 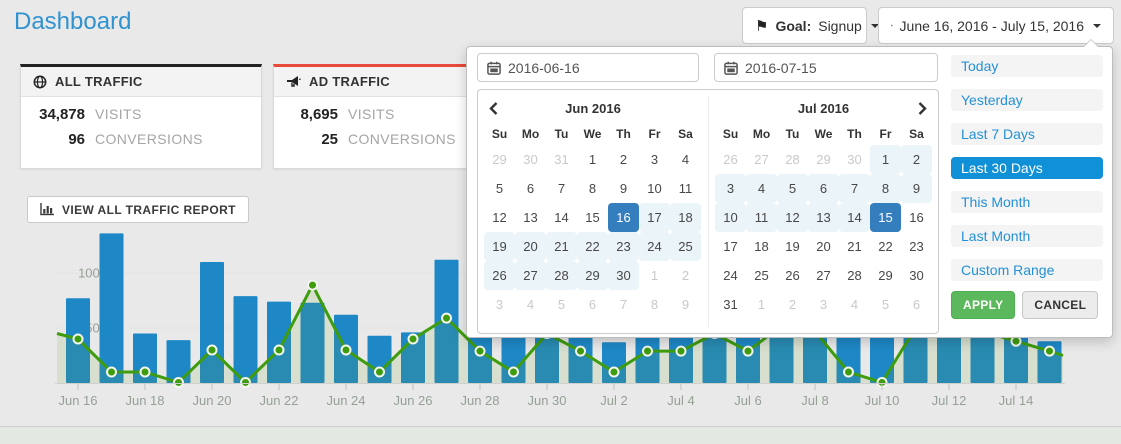 I want to click on cancel-button: CANCEL, so click(x=1060, y=305).